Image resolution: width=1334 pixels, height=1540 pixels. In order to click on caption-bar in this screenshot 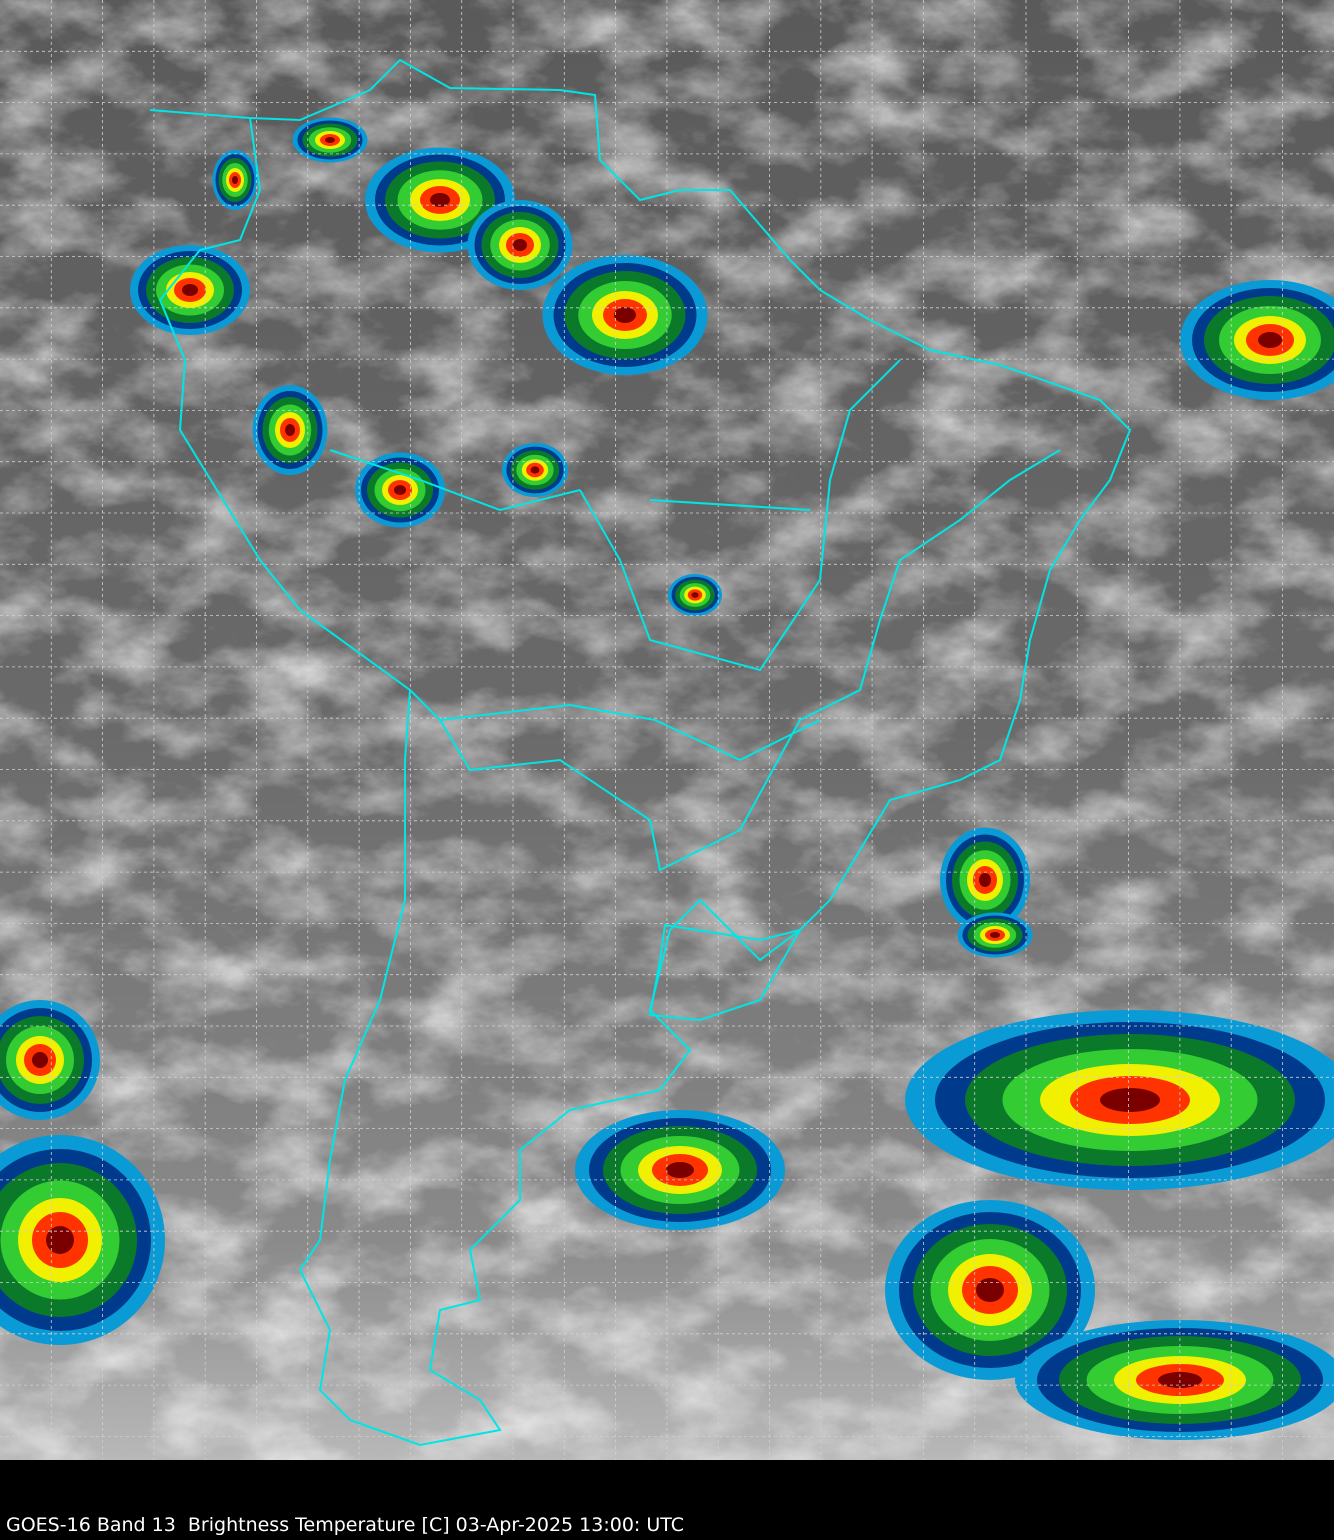, I will do `click(667, 1500)`.